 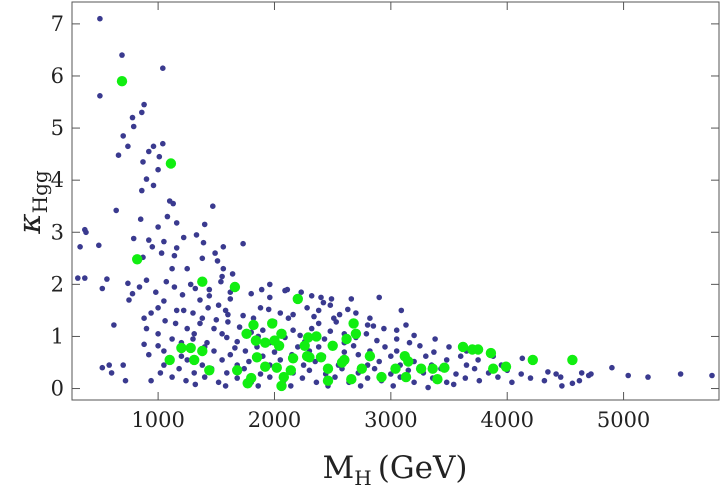 I want to click on x-tick-label: 2000, so click(x=274, y=420).